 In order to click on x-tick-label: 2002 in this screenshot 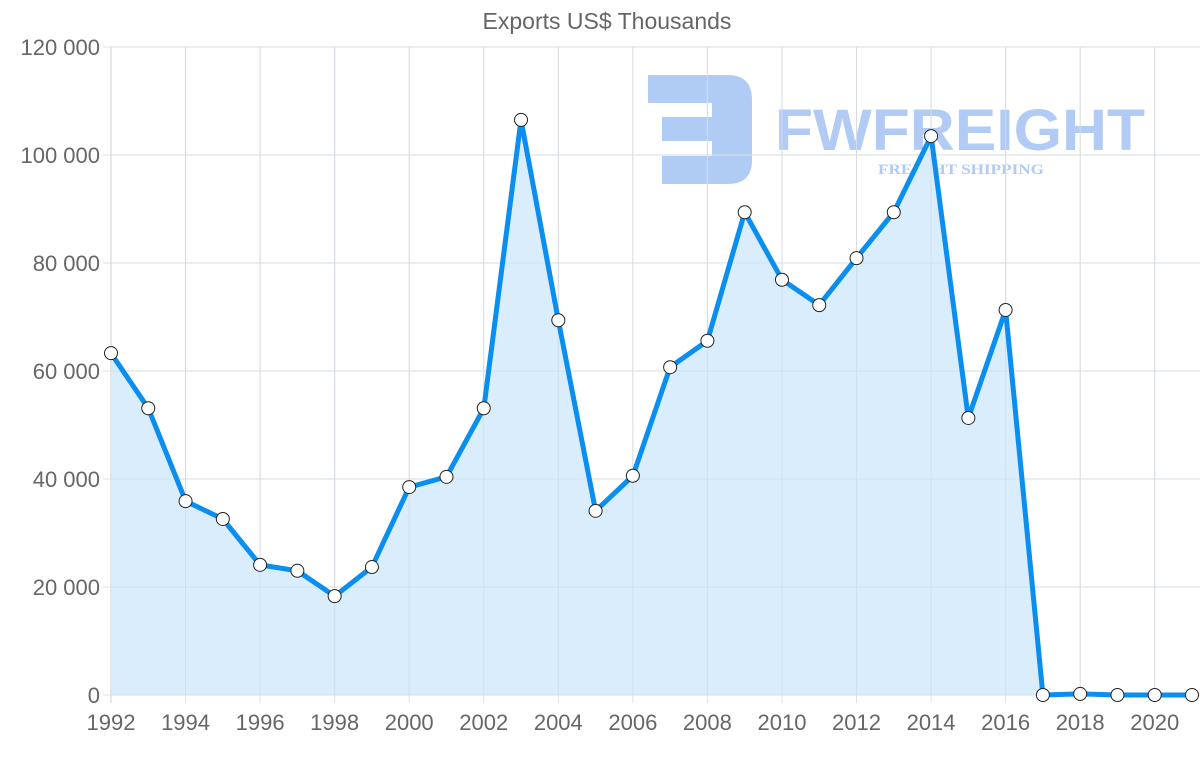, I will do `click(483, 722)`.